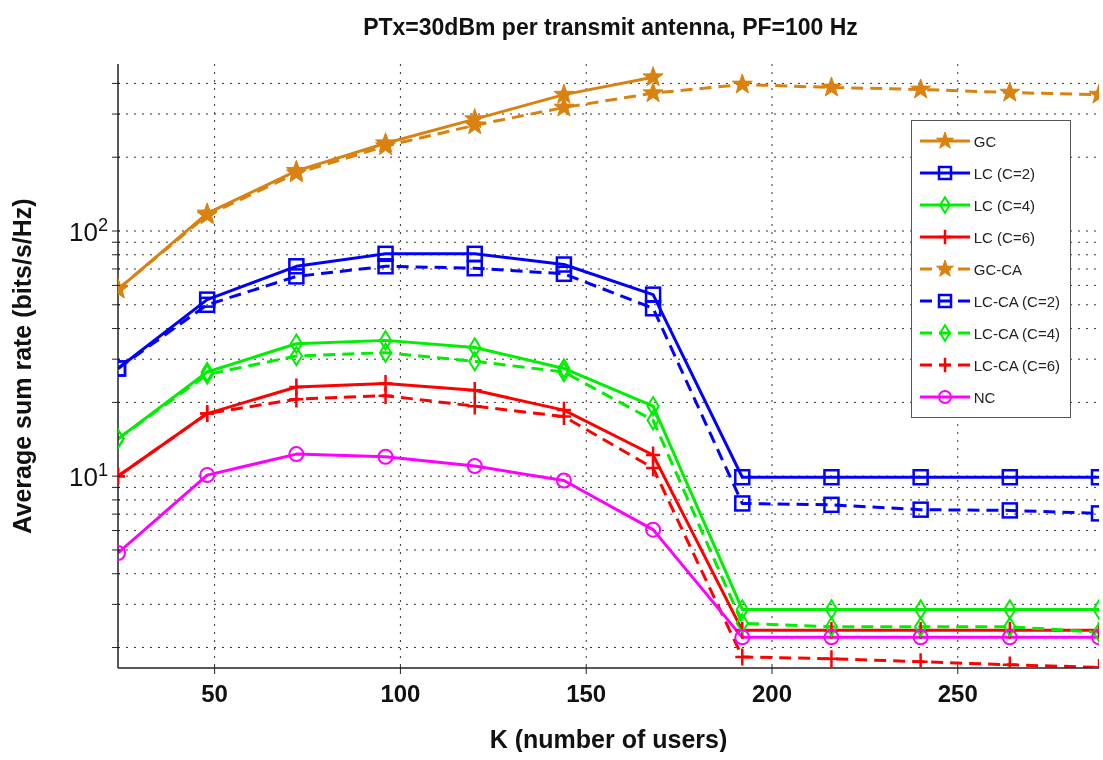 This screenshot has width=1103, height=760. What do you see at coordinates (214, 693) in the screenshot?
I see `x-tick-label: 50` at bounding box center [214, 693].